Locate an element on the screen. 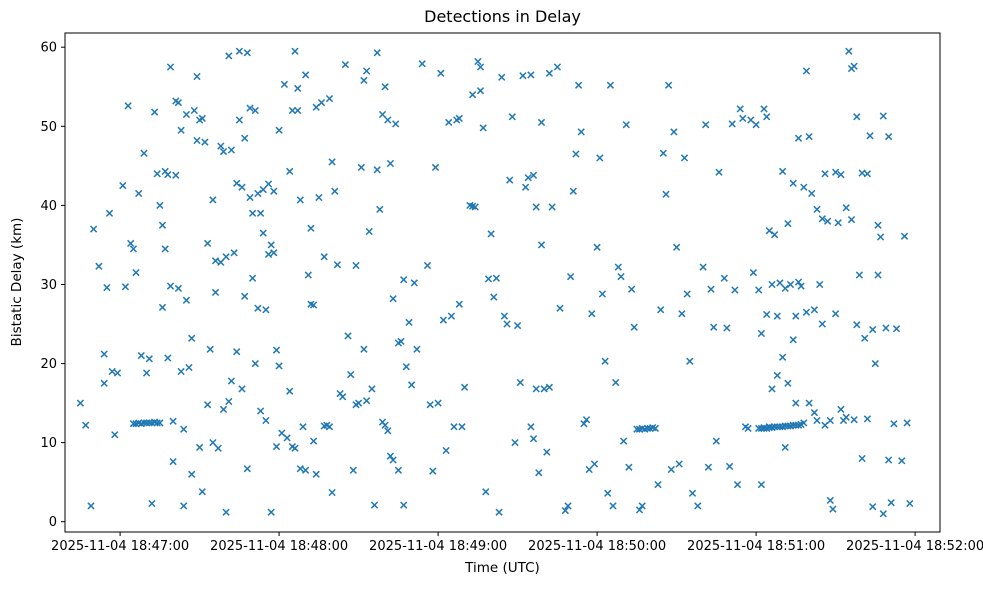  svg-text: 40 is located at coordinates (48, 206).